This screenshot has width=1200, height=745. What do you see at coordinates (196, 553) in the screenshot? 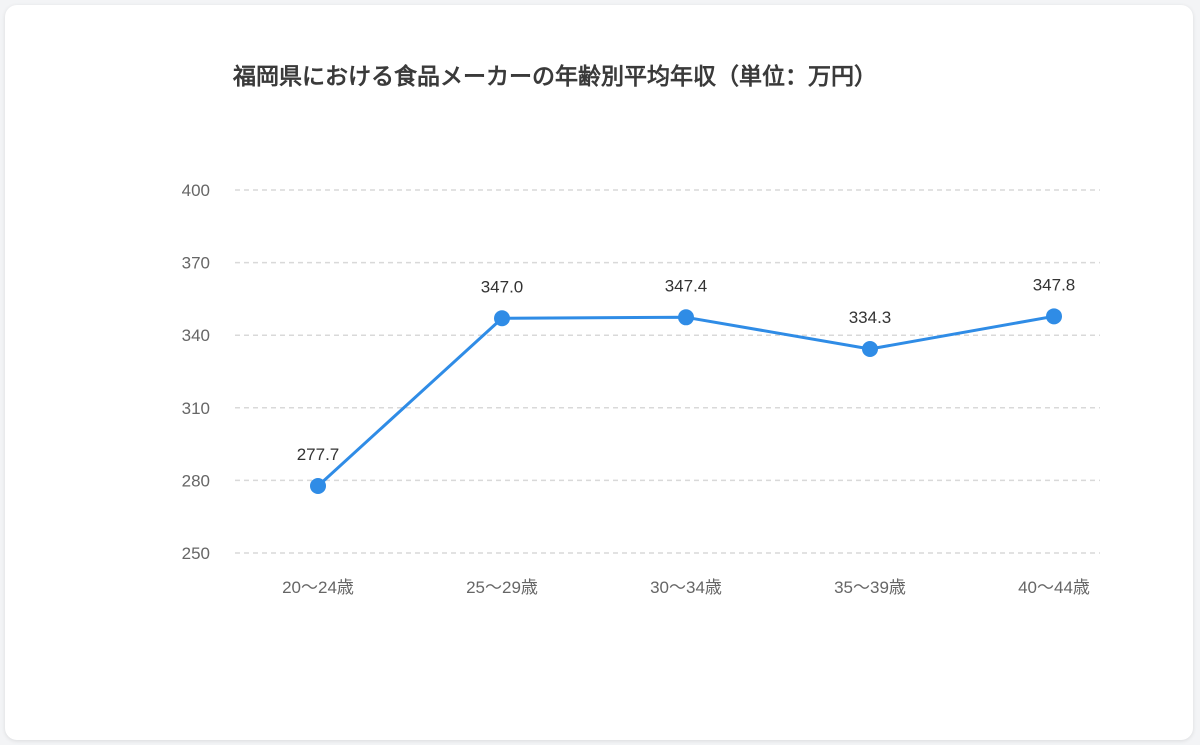
I see `y-tick-label: 250` at bounding box center [196, 553].